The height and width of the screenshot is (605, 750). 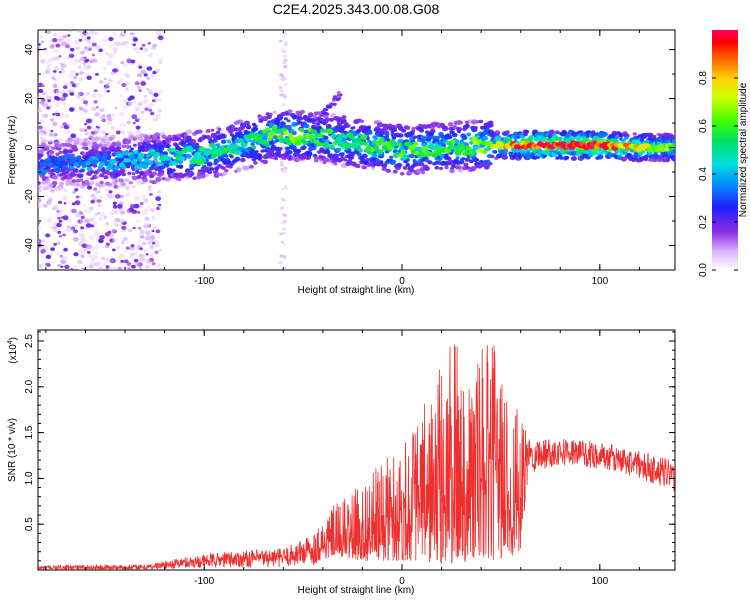 I want to click on x-tick-label: 0, so click(x=402, y=281).